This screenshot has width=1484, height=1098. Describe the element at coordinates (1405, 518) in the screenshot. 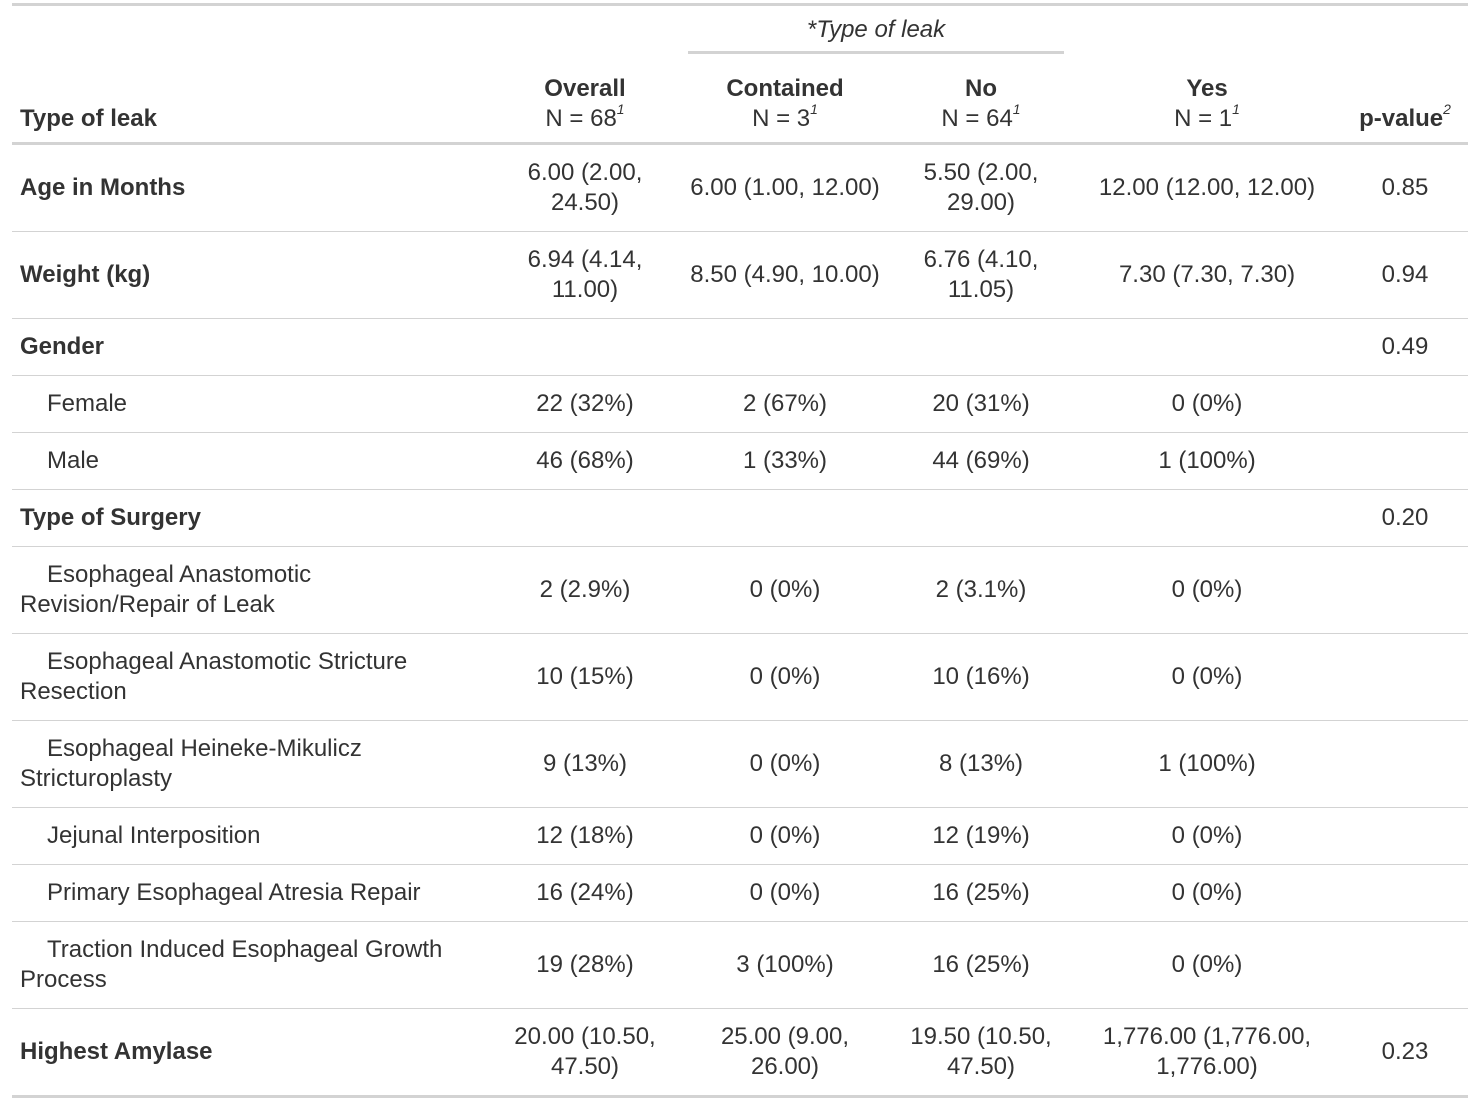

I see `cell-pvalue: 0.20` at that location.